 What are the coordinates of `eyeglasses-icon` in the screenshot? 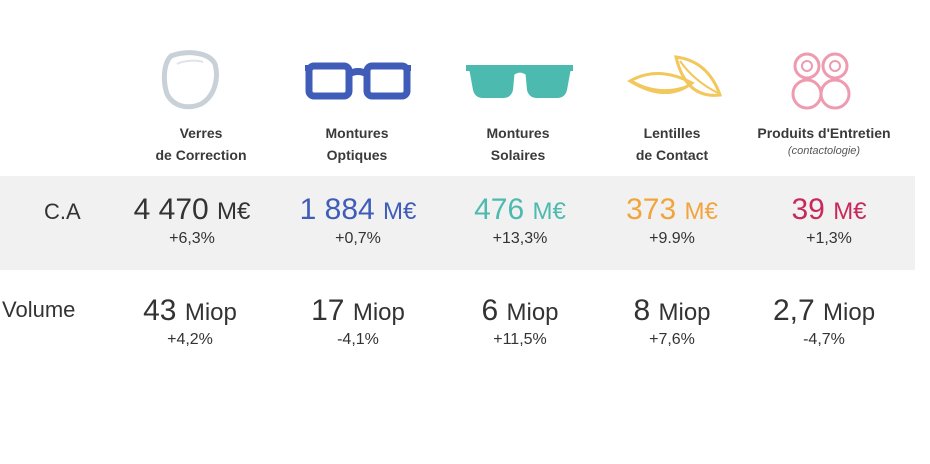 It's located at (358, 81).